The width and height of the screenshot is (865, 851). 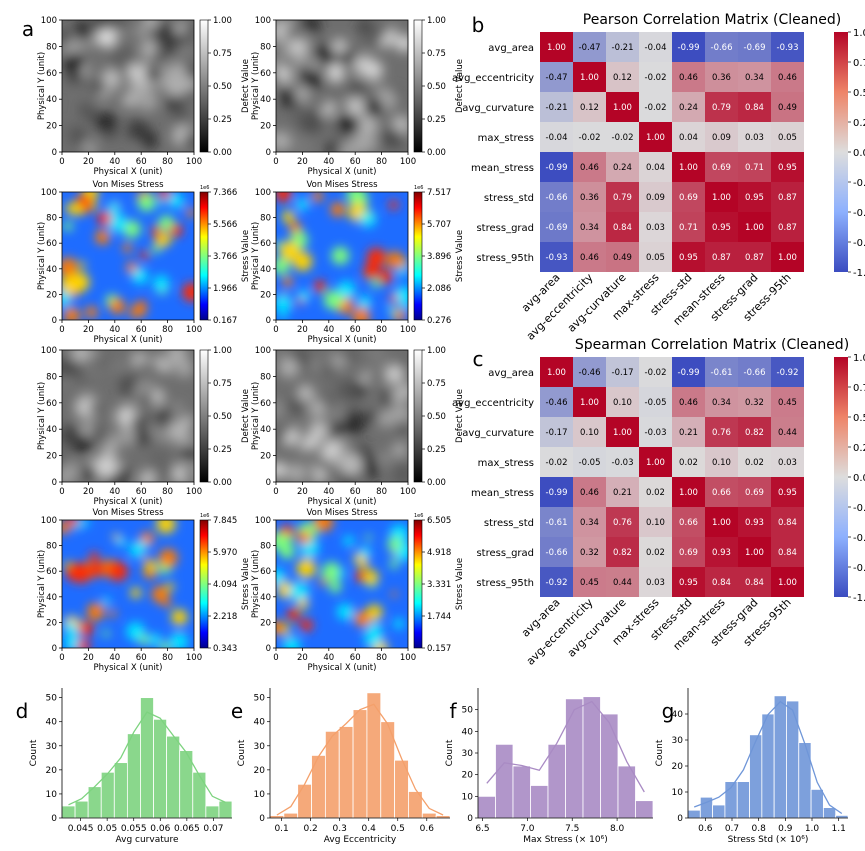 What do you see at coordinates (408, 162) in the screenshot?
I see `x-tick-label: 100` at bounding box center [408, 162].